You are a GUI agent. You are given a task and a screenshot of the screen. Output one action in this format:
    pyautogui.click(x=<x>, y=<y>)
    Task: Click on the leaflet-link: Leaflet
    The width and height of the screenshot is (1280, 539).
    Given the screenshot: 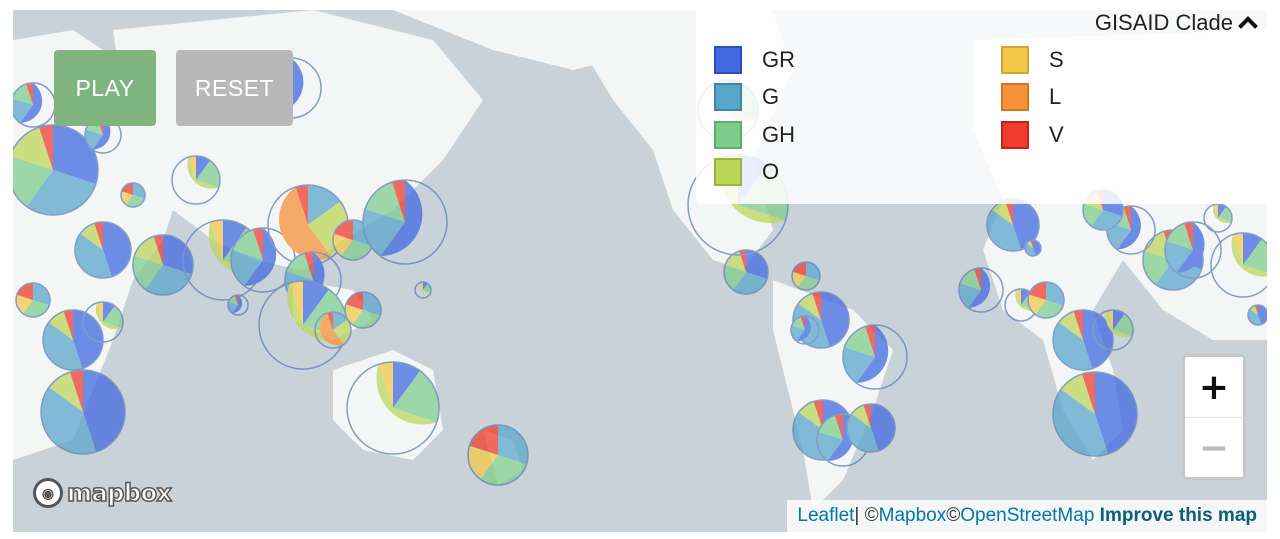 What is the action you would take?
    pyautogui.click(x=826, y=515)
    